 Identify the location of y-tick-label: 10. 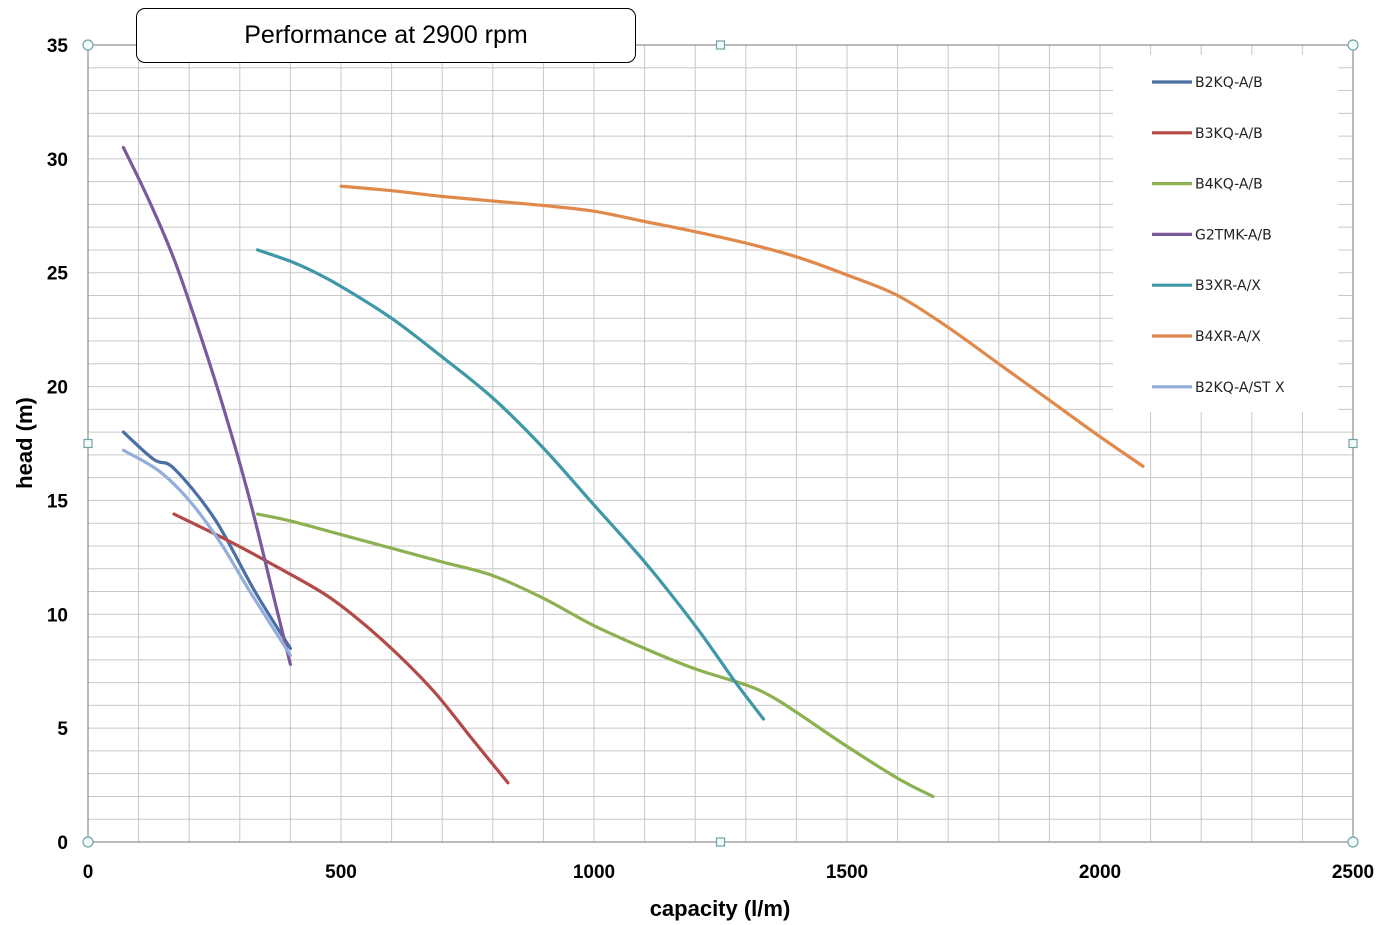
(57, 615).